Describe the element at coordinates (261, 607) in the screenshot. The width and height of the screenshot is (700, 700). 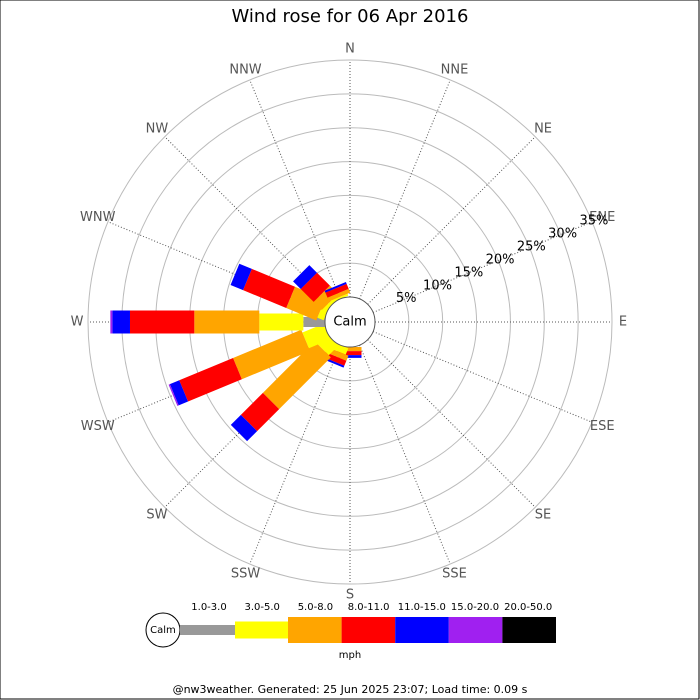
I see `legend-label: 3.0-5.0` at that location.